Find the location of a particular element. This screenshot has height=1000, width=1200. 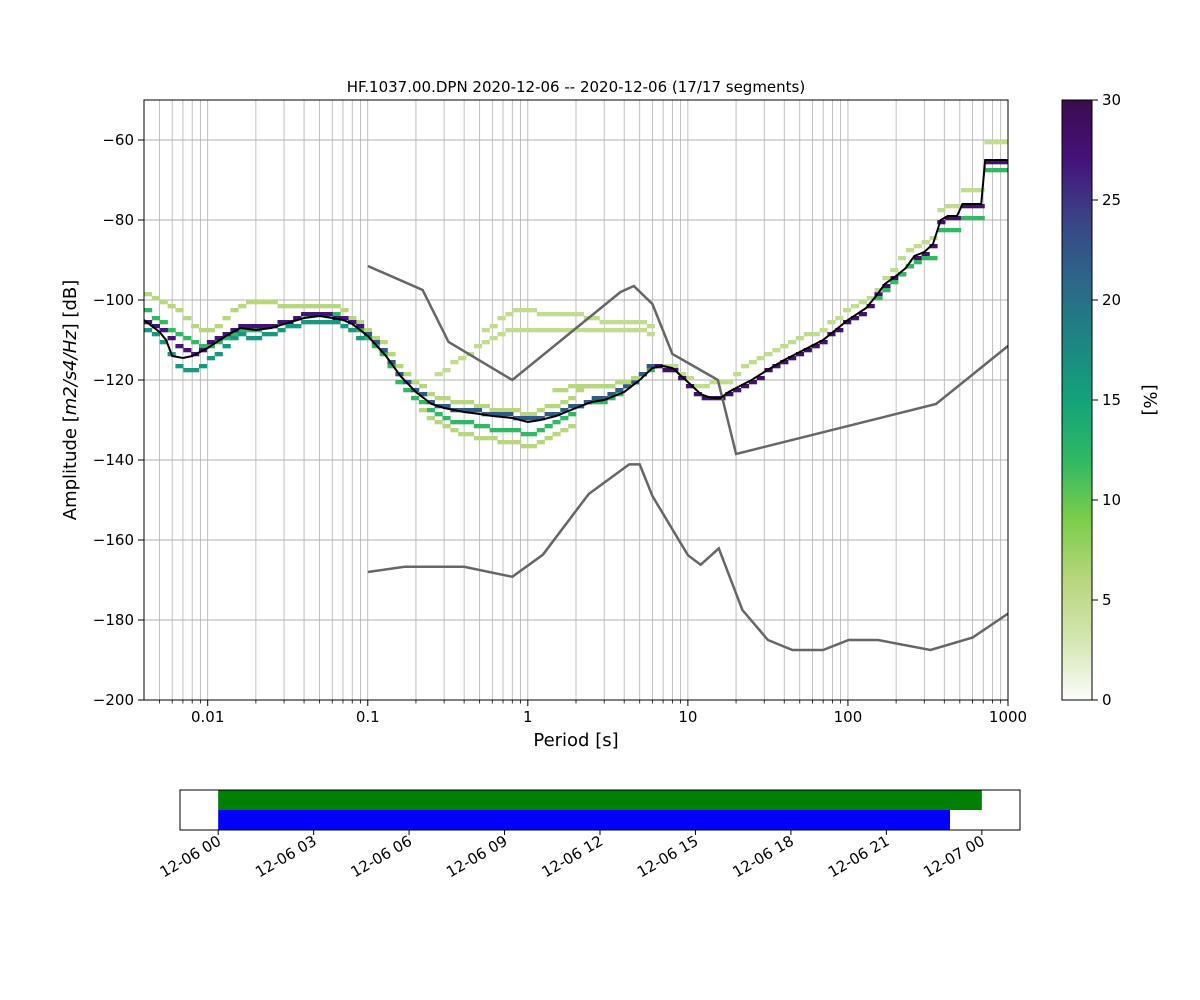

x-tick-label: 100 is located at coordinates (848, 717).